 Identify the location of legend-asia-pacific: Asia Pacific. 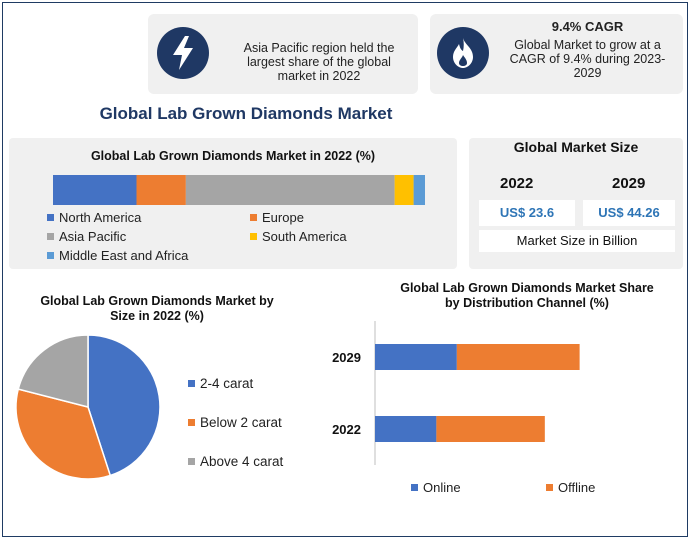
(86, 236).